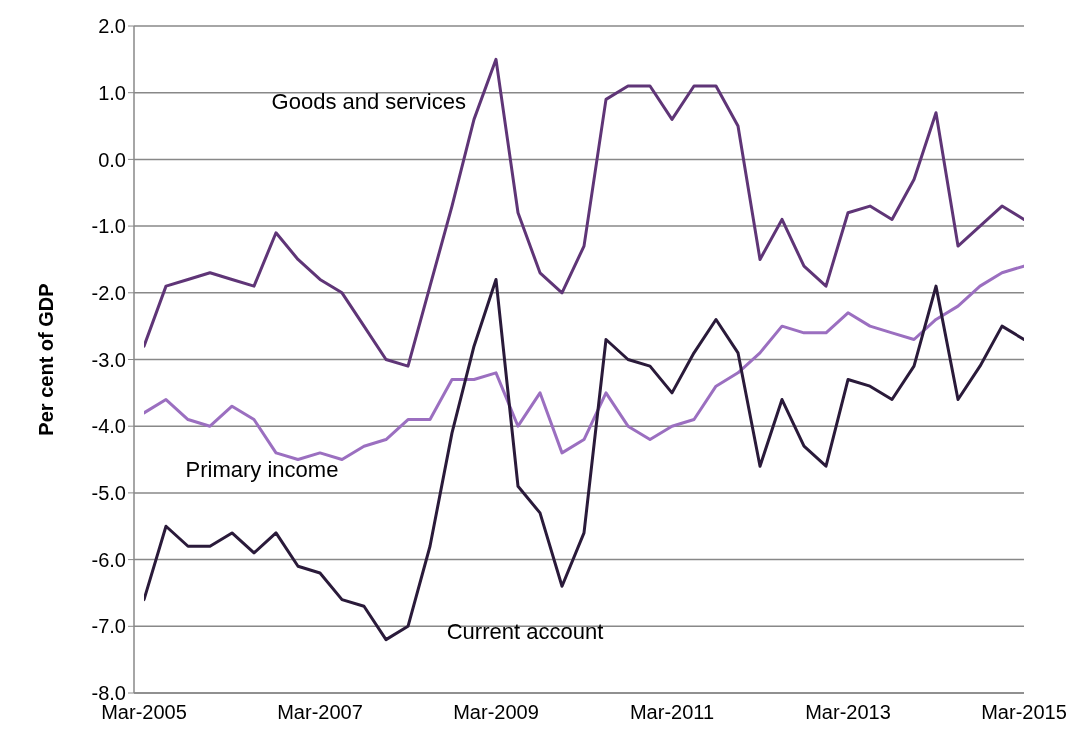  I want to click on y-tick-label: 0.0, so click(112, 159).